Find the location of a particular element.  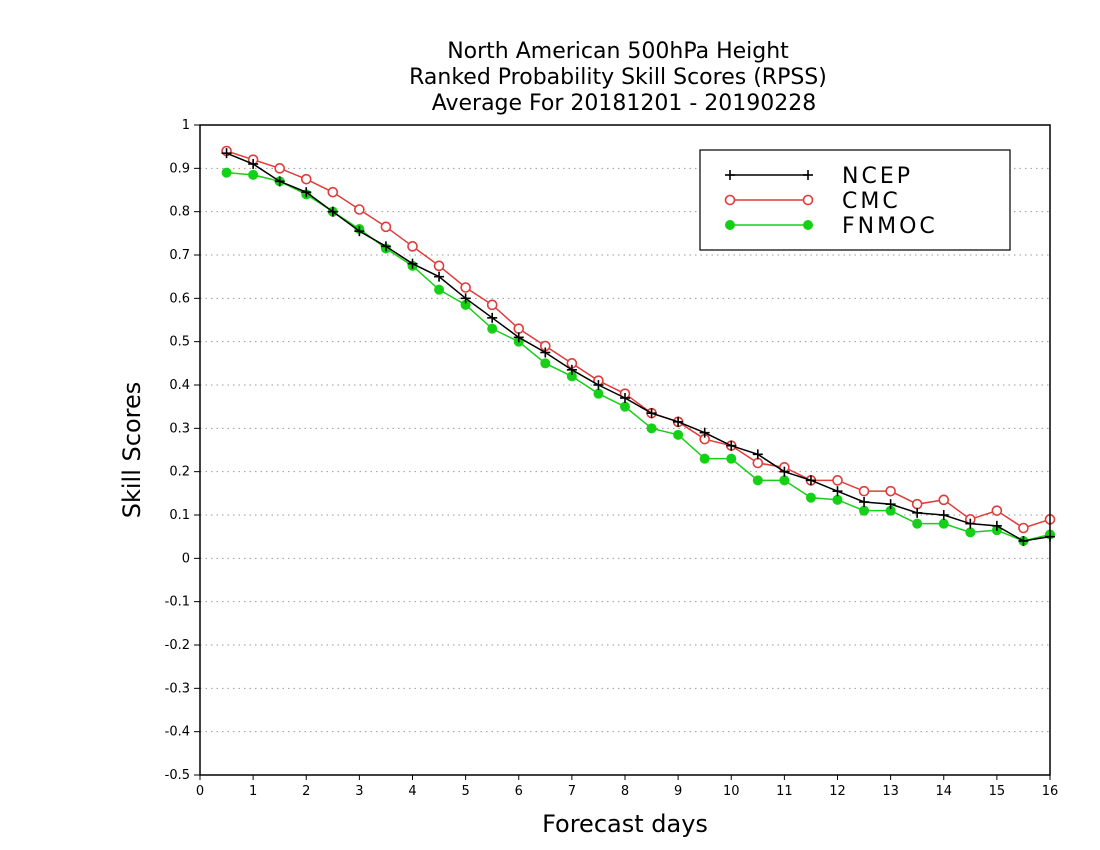

x-tick-label: 5 is located at coordinates (465, 791).